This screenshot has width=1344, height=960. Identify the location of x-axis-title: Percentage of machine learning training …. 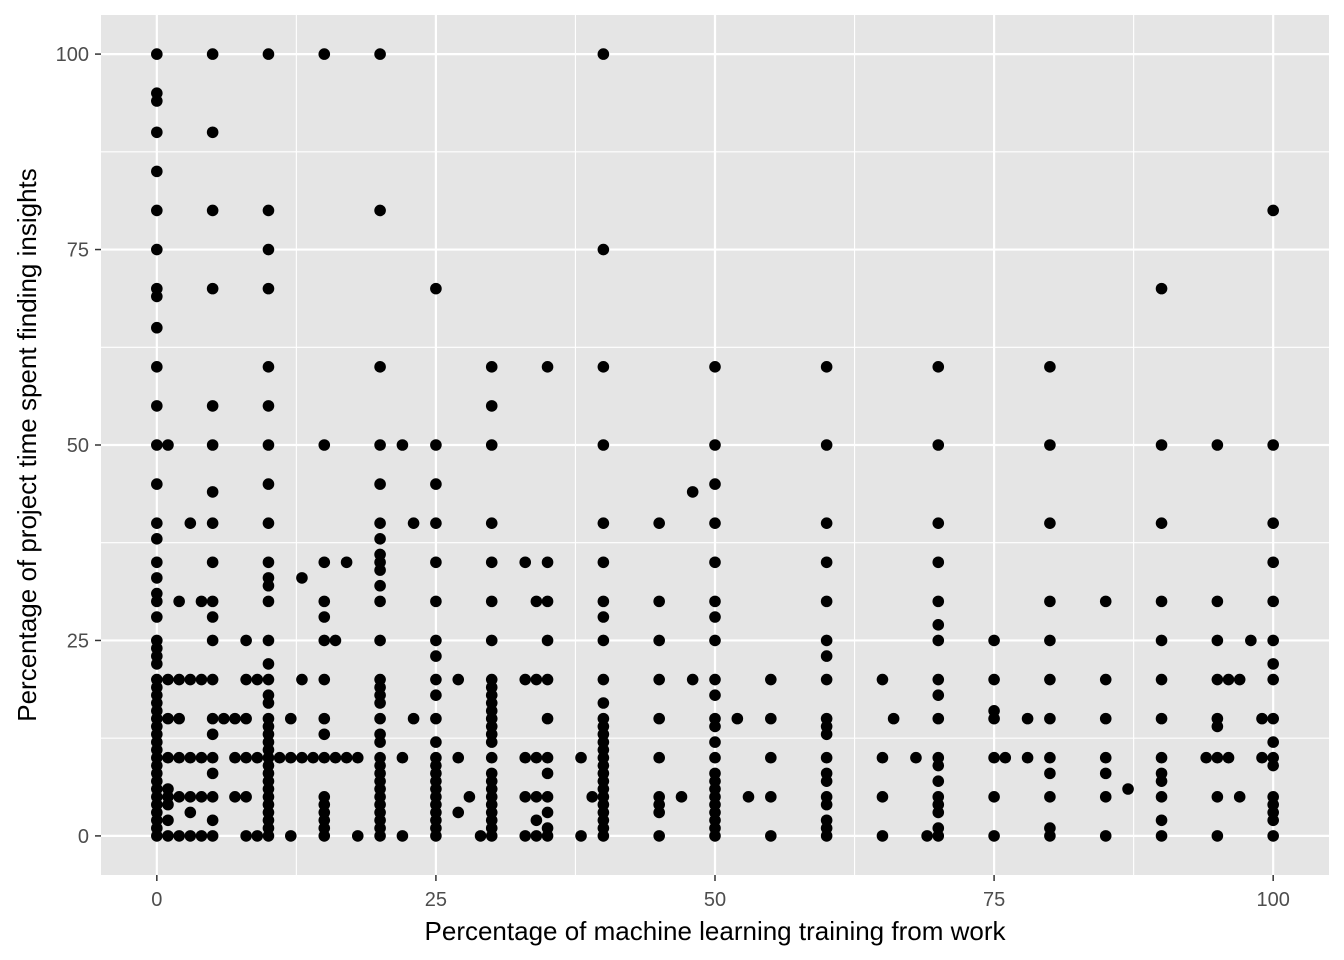
(716, 931).